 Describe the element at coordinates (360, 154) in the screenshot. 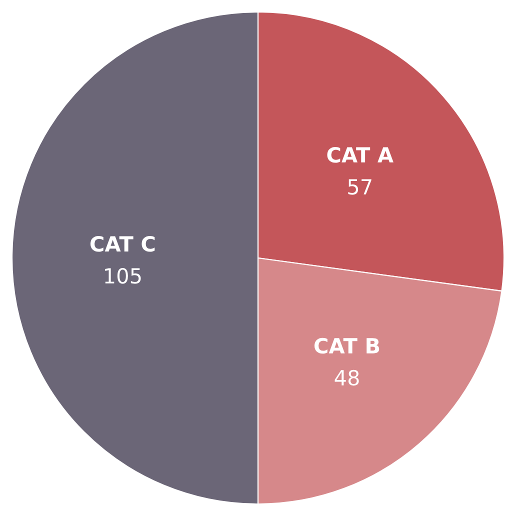

I see `slice-label: CAT A` at that location.